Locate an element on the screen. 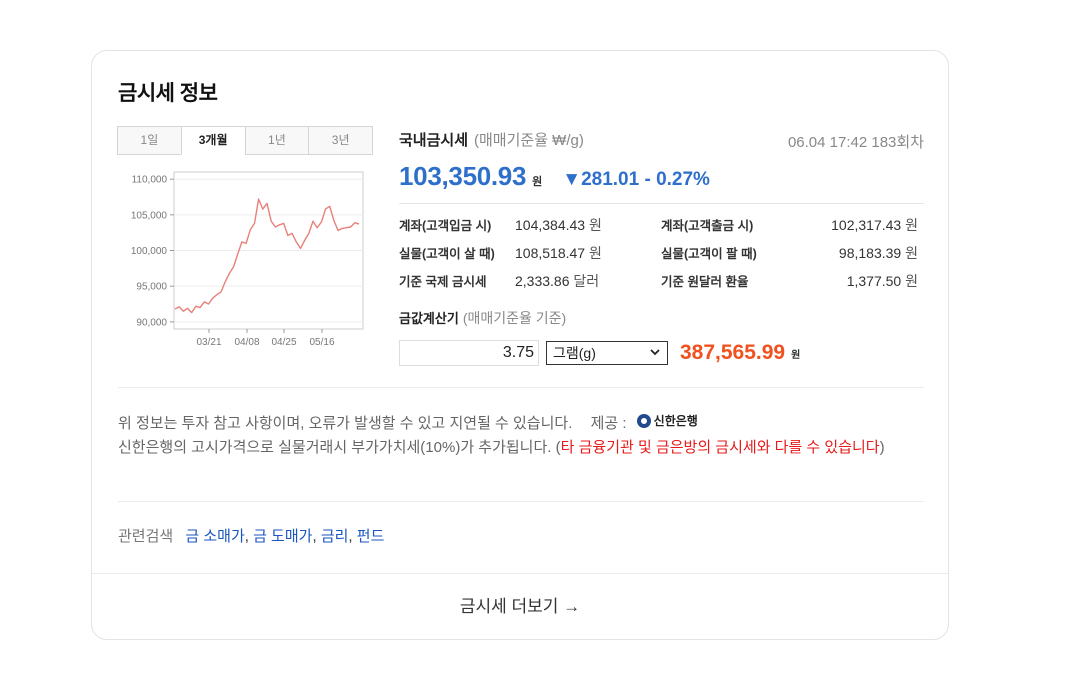 This screenshot has height=688, width=1086. shinhan-bank-logo-icon is located at coordinates (643, 421).